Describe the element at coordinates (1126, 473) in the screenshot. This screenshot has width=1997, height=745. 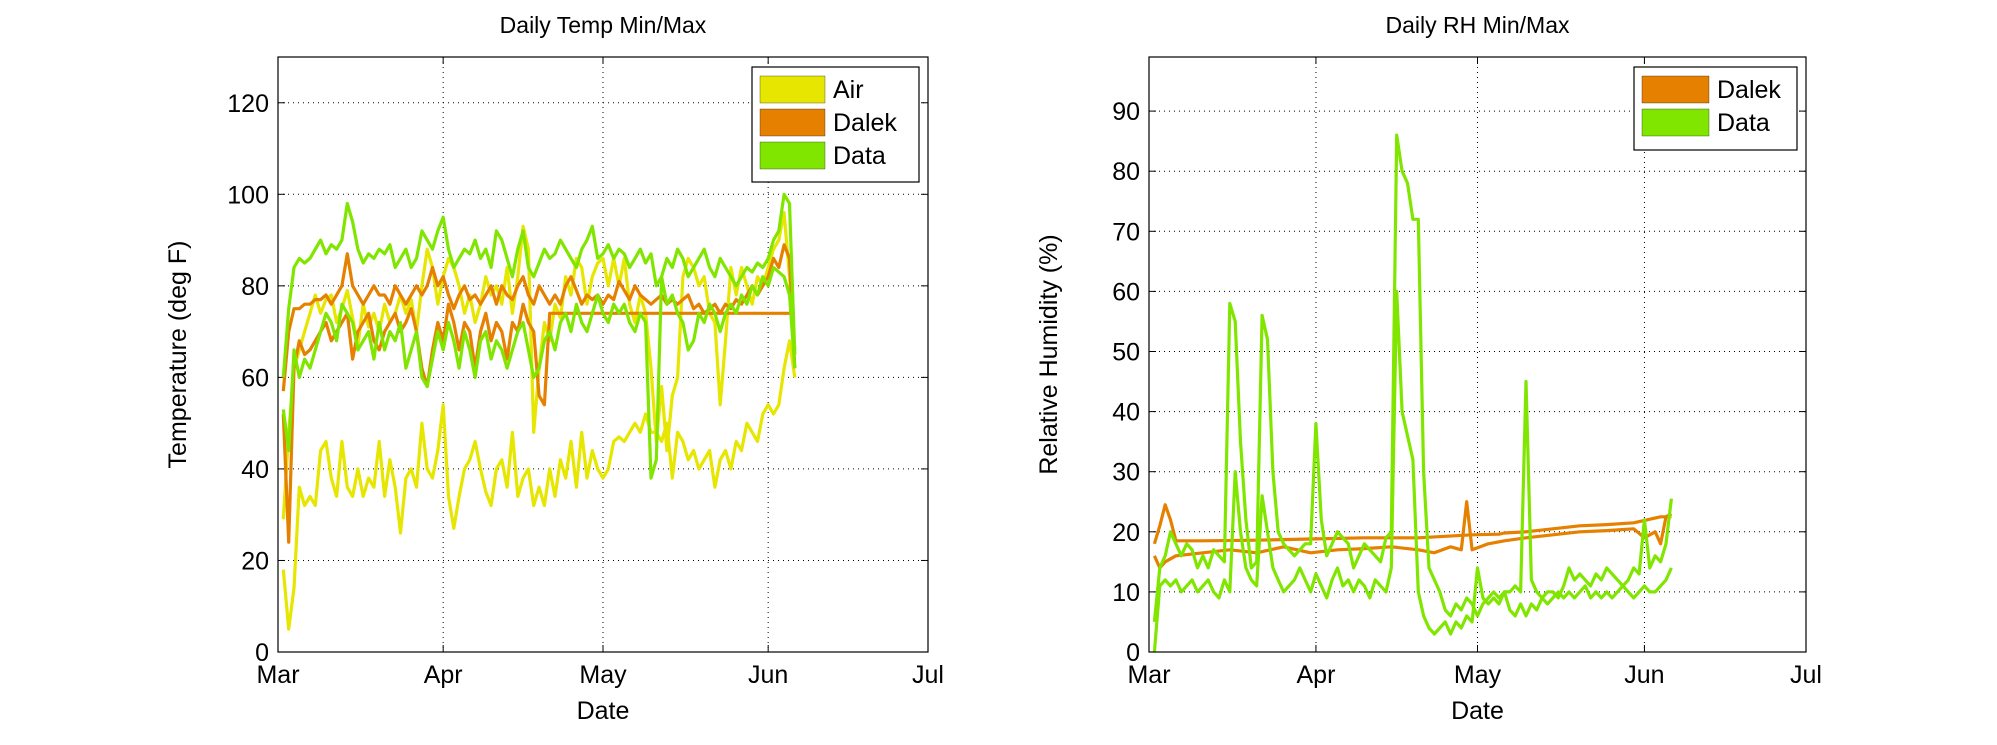
I see `y-tick-label: 30` at that location.